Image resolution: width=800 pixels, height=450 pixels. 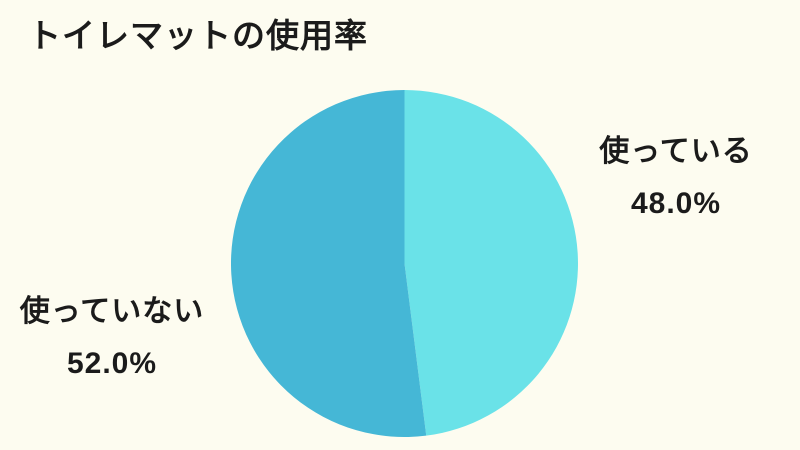 I want to click on slice-label-not-using-pct: 52.0%, so click(x=112, y=363).